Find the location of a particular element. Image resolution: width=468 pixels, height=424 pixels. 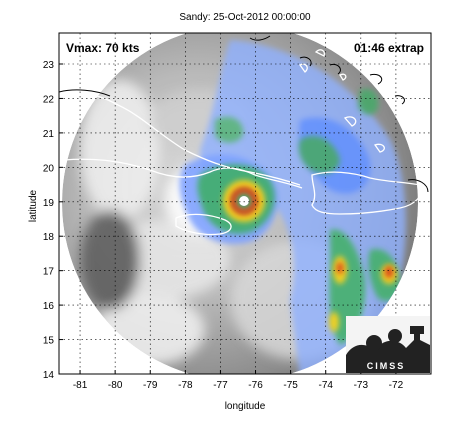

time-label: 01:46 extrap is located at coordinates (389, 48).